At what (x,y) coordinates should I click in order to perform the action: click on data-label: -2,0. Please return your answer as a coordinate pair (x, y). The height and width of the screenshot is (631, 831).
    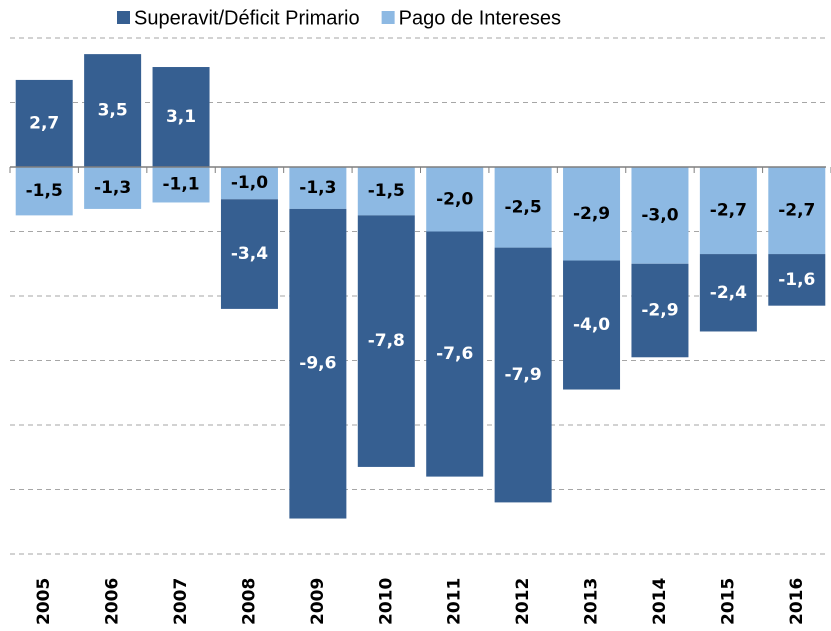
    Looking at the image, I should click on (454, 199).